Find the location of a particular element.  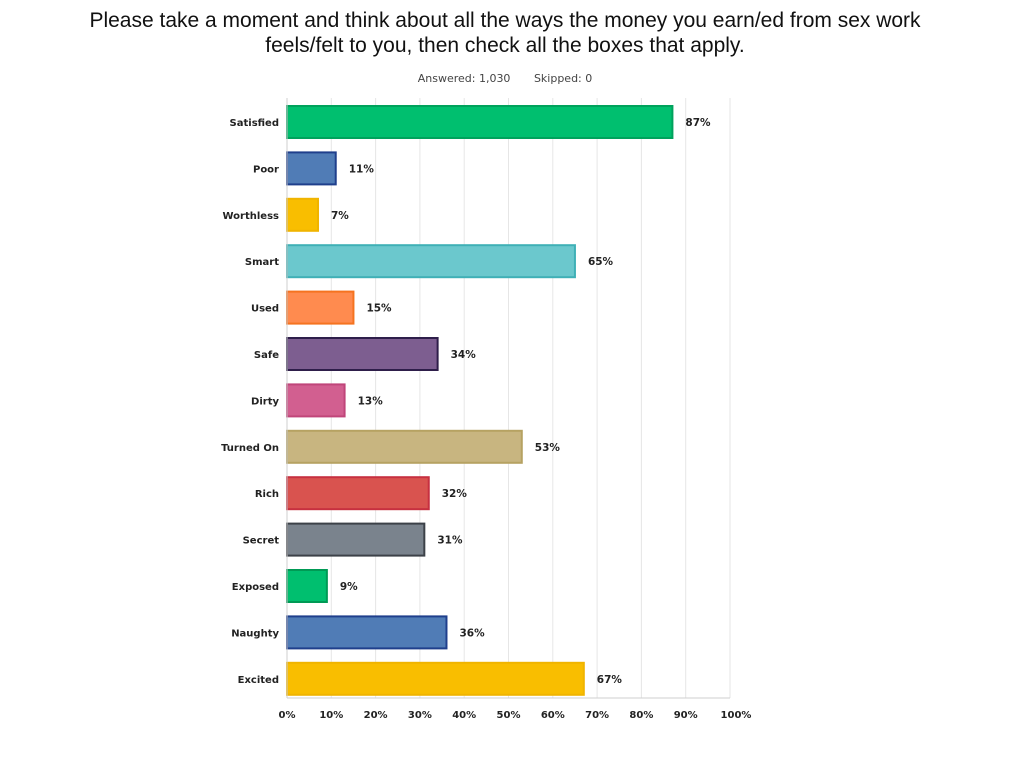

x-tick-label: 70% is located at coordinates (597, 715).